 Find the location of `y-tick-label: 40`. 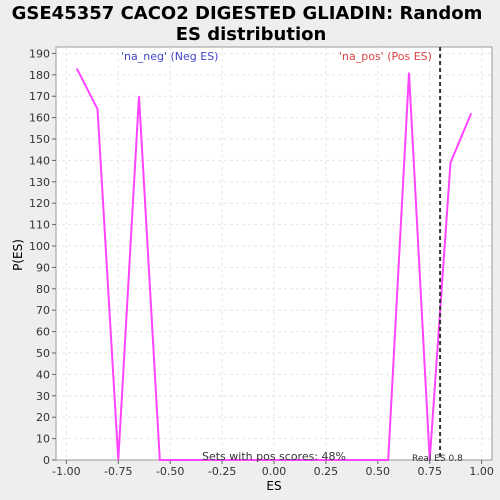

y-tick-label: 40 is located at coordinates (43, 374).